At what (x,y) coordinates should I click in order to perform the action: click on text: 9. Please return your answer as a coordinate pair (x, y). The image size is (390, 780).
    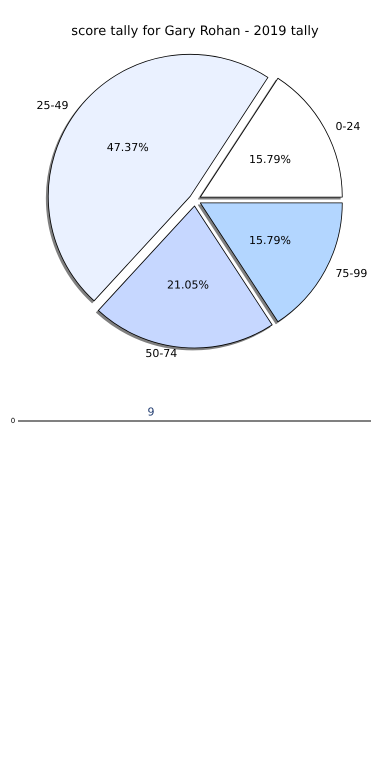
    Looking at the image, I should click on (151, 412).